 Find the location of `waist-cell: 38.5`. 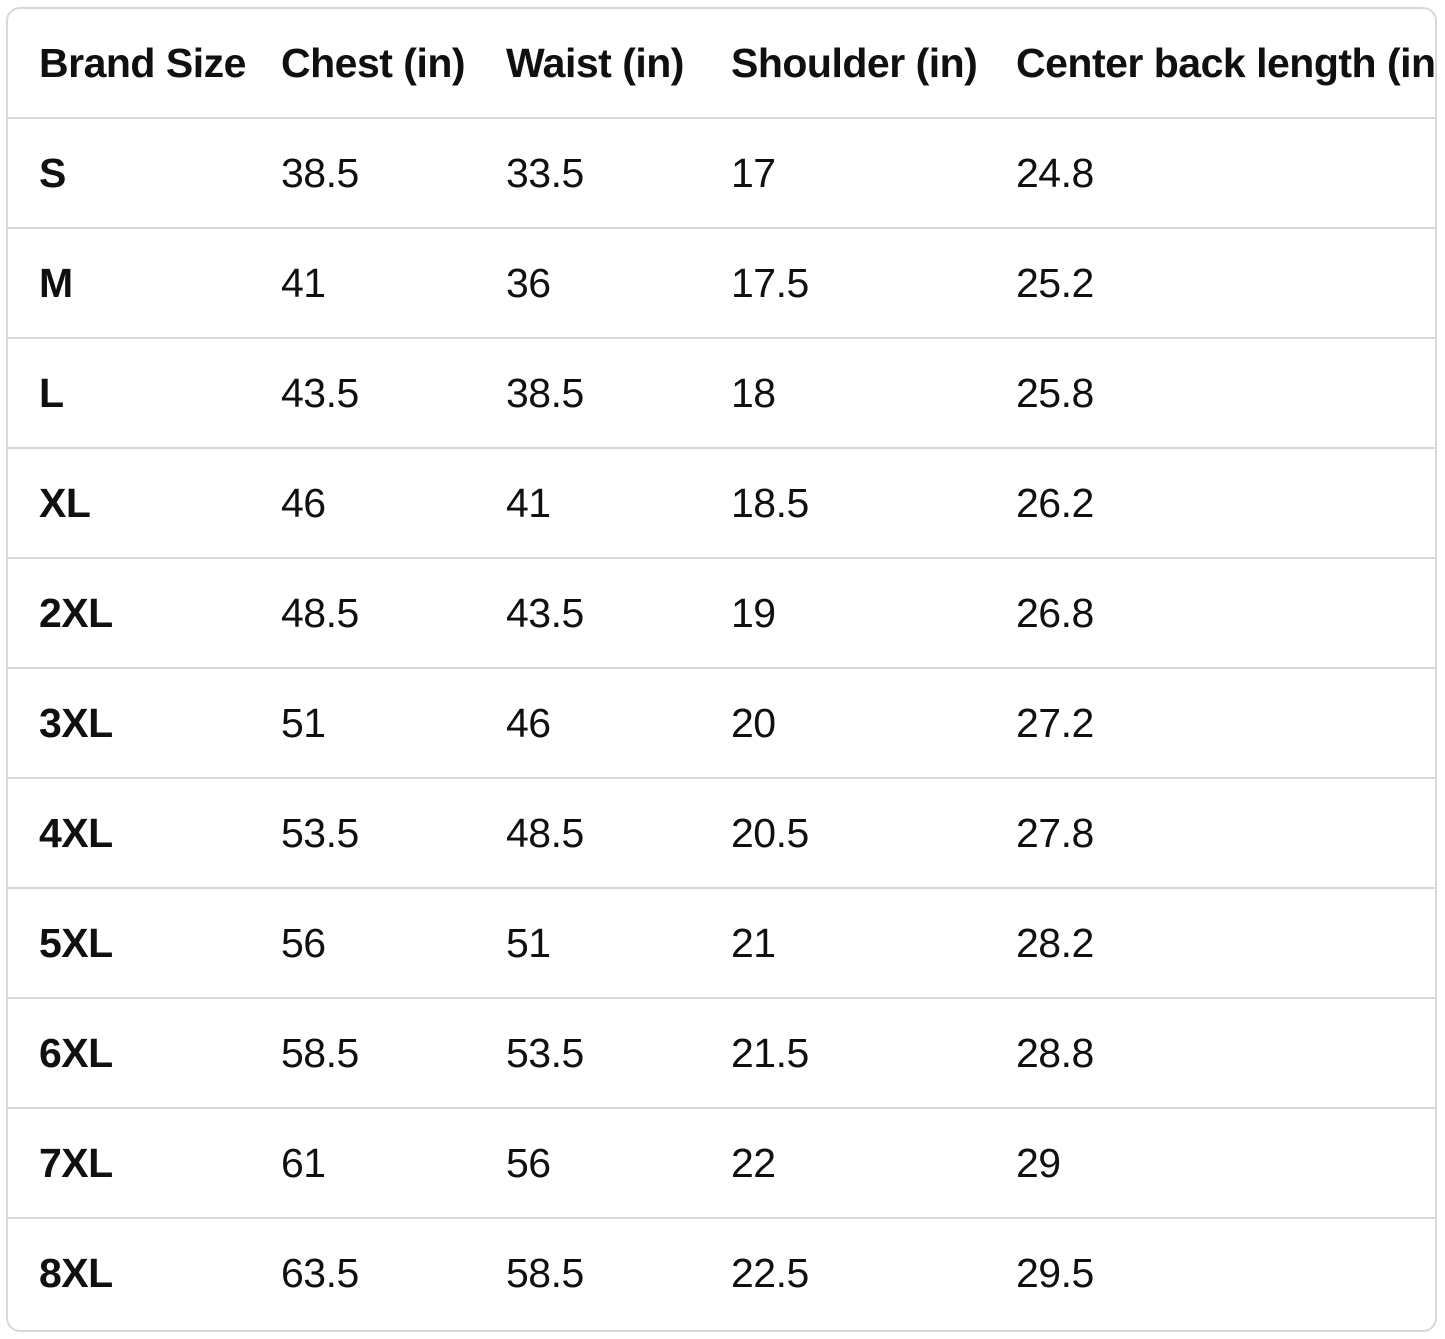

waist-cell: 38.5 is located at coordinates (587, 392).